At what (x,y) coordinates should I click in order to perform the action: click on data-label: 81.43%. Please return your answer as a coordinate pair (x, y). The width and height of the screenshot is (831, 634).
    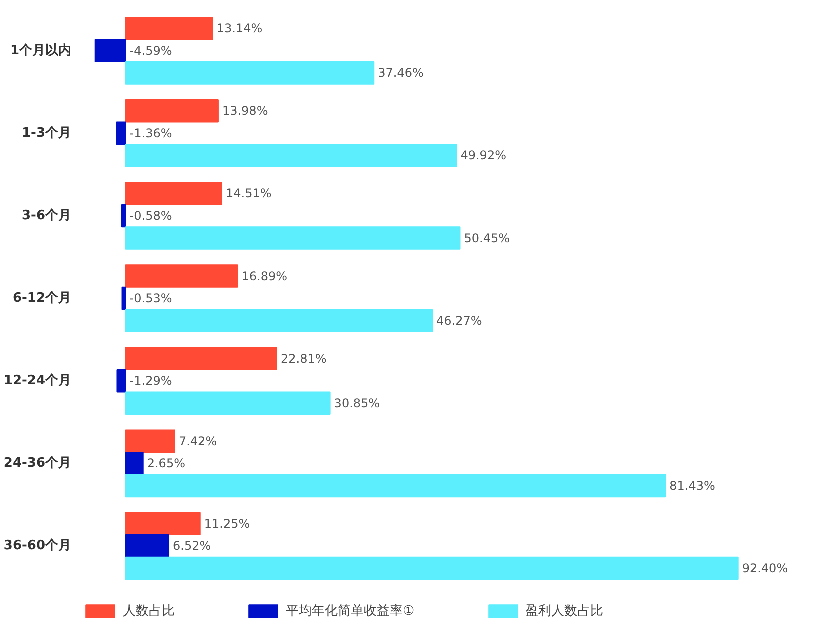
    Looking at the image, I should click on (693, 485).